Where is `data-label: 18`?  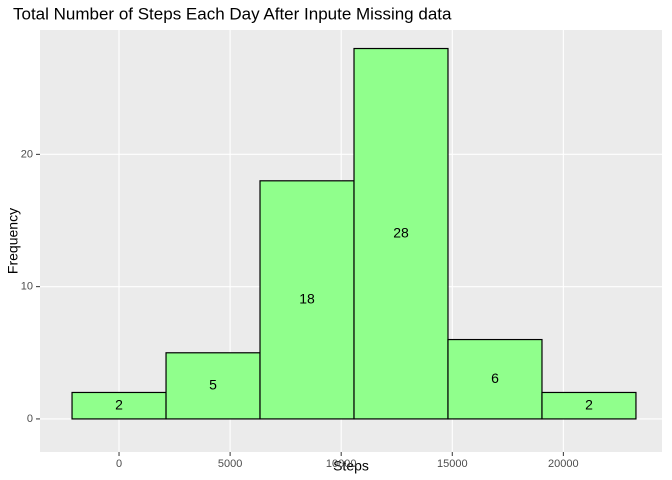 data-label: 18 is located at coordinates (307, 299).